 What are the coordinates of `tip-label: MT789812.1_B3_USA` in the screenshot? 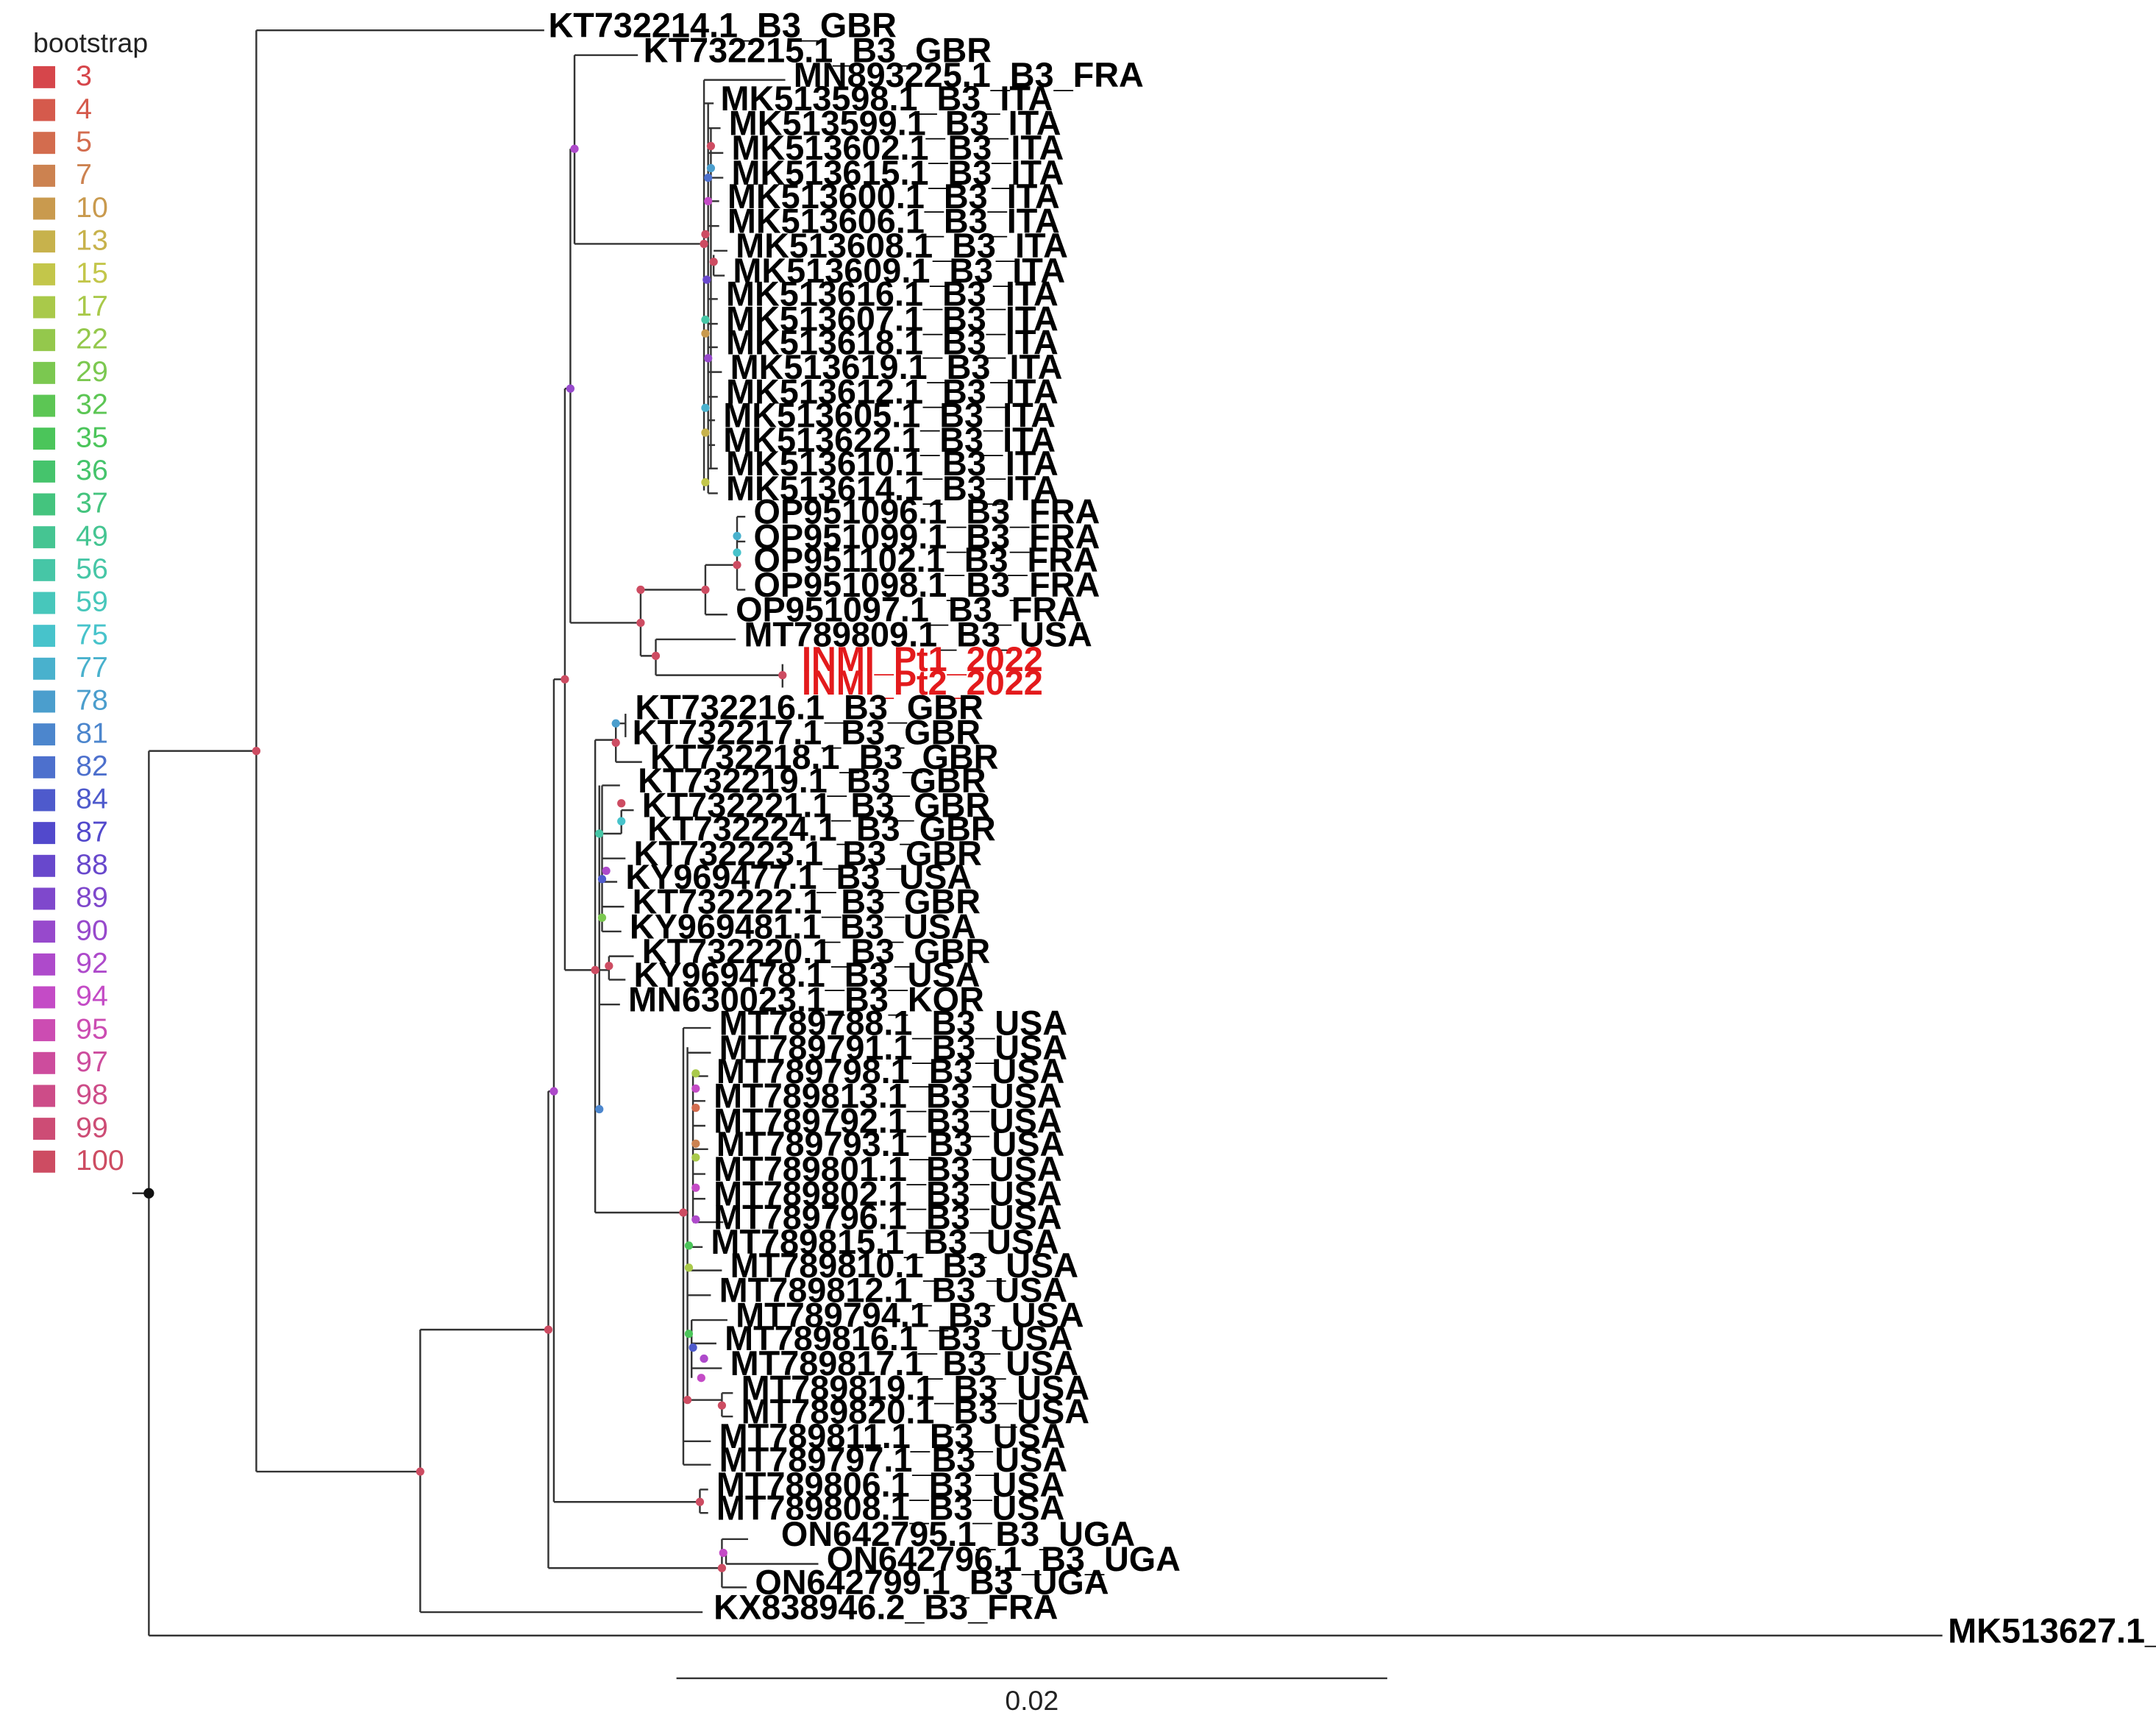 It's located at (893, 1290).